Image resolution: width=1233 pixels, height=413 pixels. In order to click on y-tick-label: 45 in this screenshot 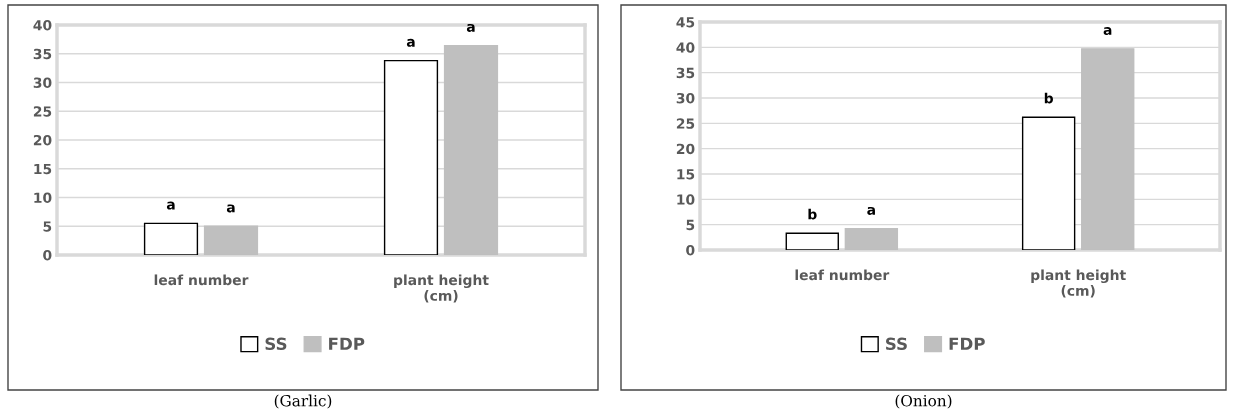, I will do `click(685, 22)`.